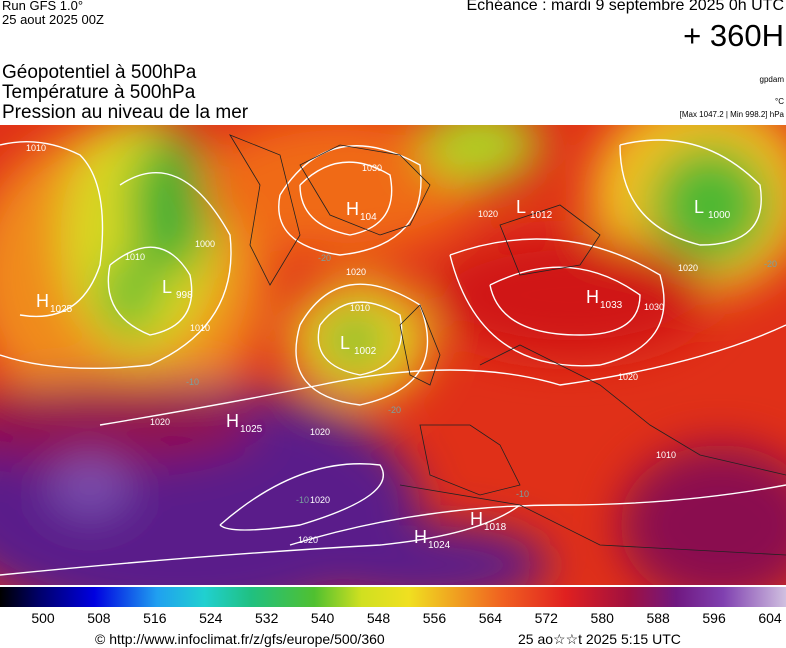 The height and width of the screenshot is (648, 786). I want to click on echeance: Echéance : mardi 9 septembre 2025 0h UTC, so click(625, 7).